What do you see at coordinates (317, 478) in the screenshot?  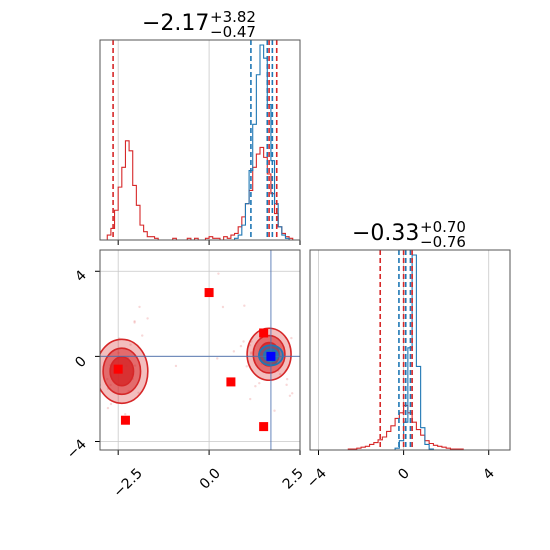 I see `x-tick-label: −4` at bounding box center [317, 478].